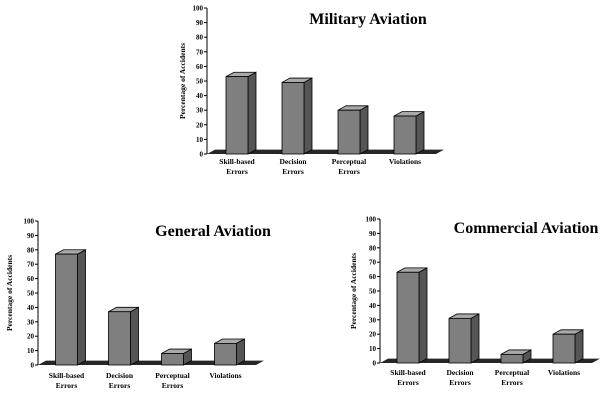  What do you see at coordinates (368, 19) in the screenshot?
I see `chart-title: Military Aviation` at bounding box center [368, 19].